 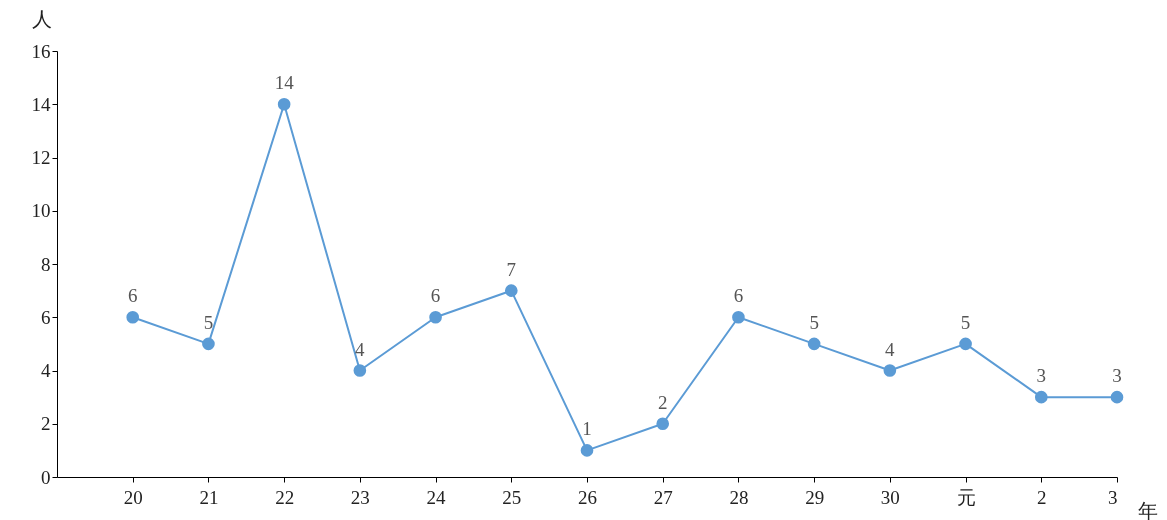 I want to click on data-label: 2, so click(x=662, y=402).